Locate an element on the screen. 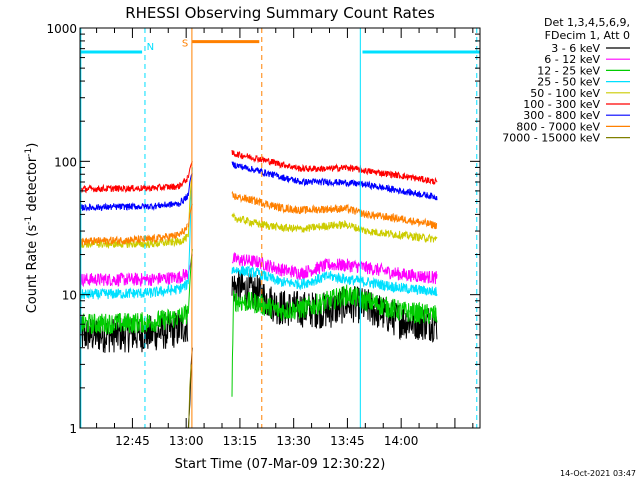 This screenshot has height=480, width=640. legend-header-line-1: Det 1,3,4,5,6,9, is located at coordinates (587, 22).